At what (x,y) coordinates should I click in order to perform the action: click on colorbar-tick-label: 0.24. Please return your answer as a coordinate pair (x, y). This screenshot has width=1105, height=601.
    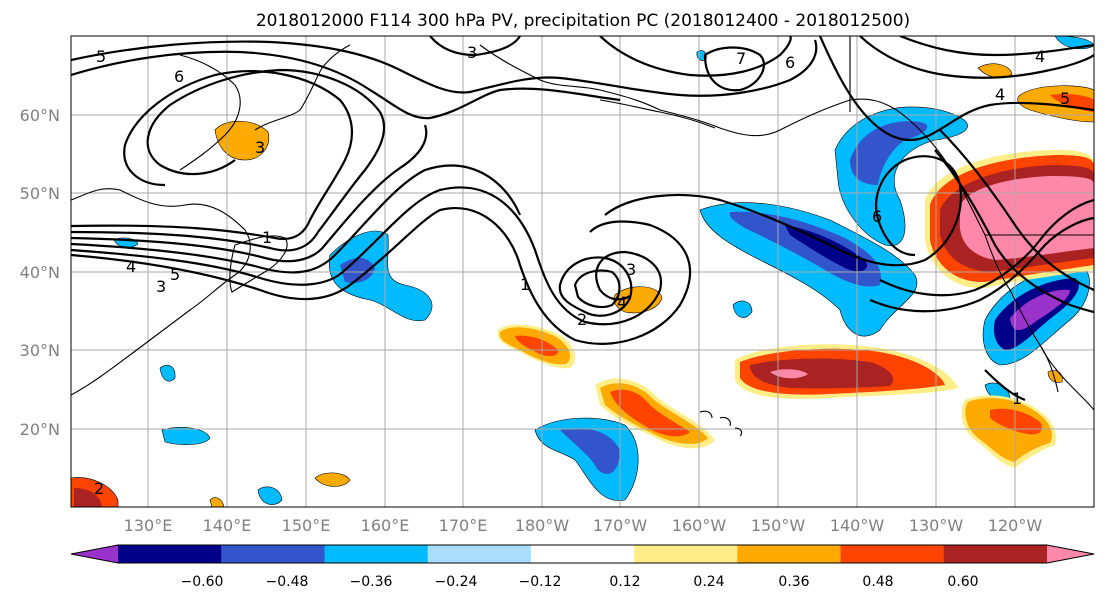
    Looking at the image, I should click on (708, 582).